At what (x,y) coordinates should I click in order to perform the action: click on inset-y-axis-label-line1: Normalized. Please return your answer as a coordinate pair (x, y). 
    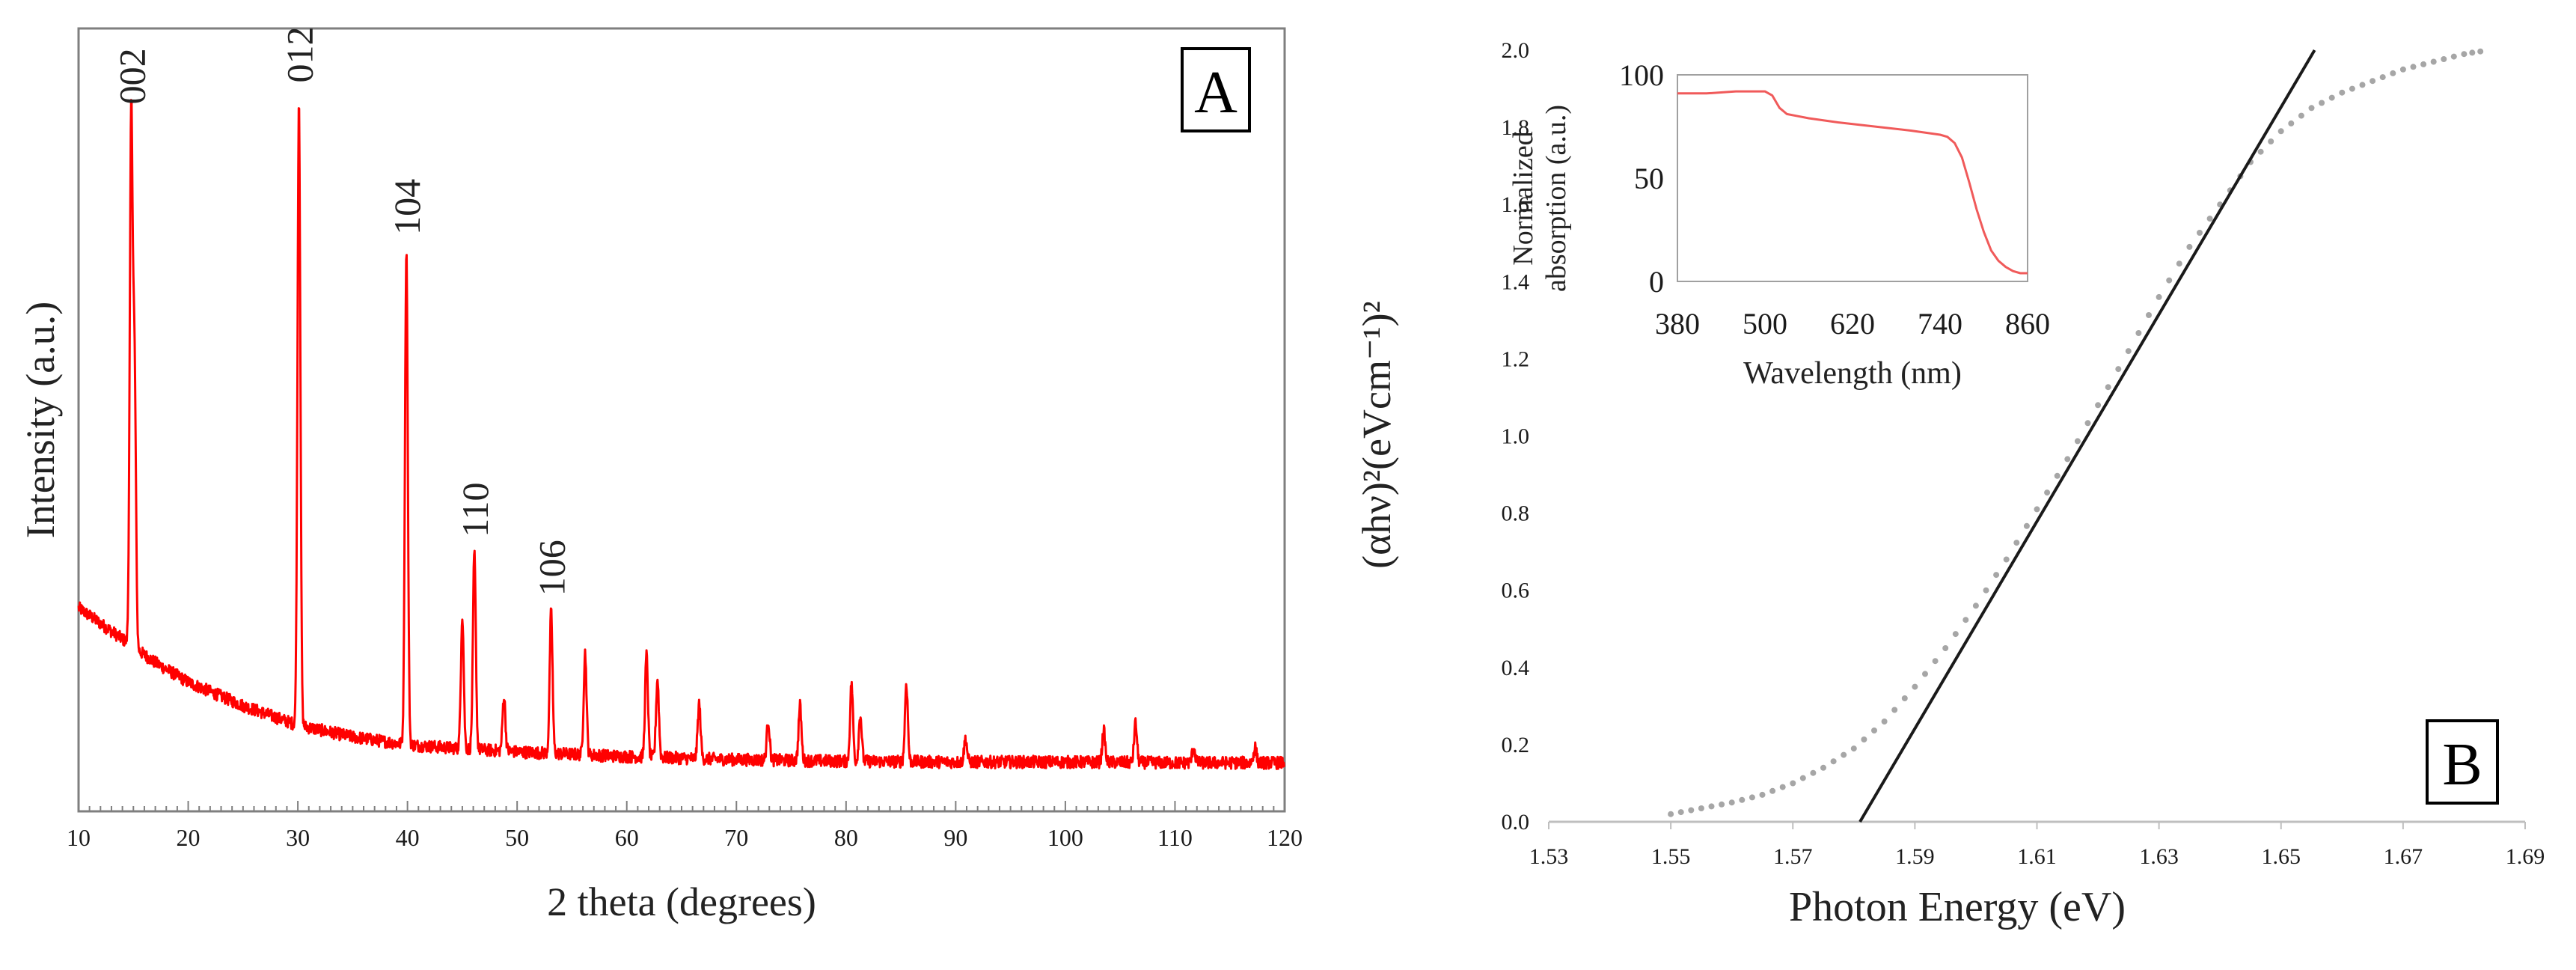
    Looking at the image, I should click on (1523, 198).